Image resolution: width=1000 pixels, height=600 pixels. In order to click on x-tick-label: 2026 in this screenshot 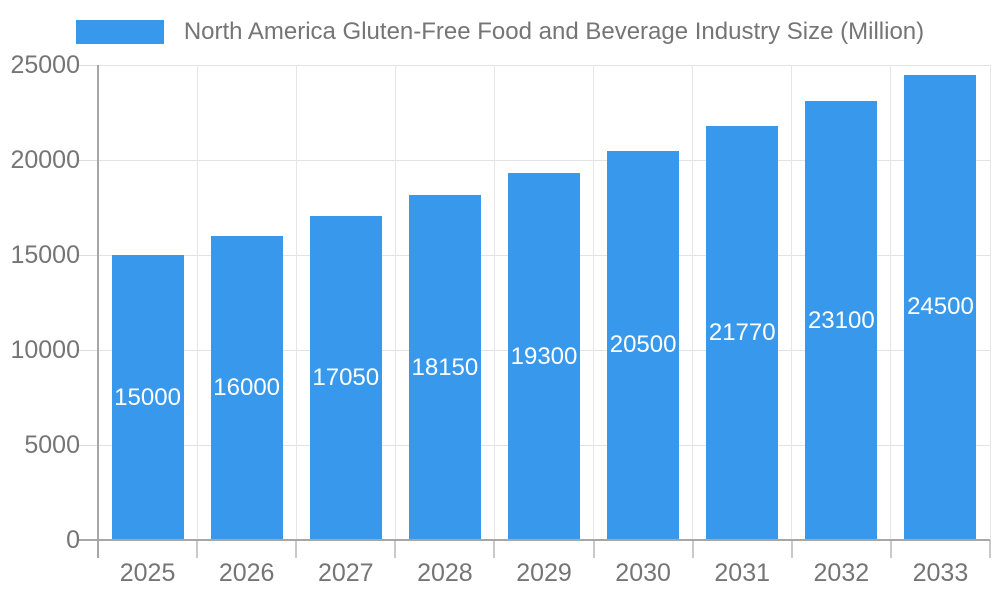, I will do `click(246, 573)`.